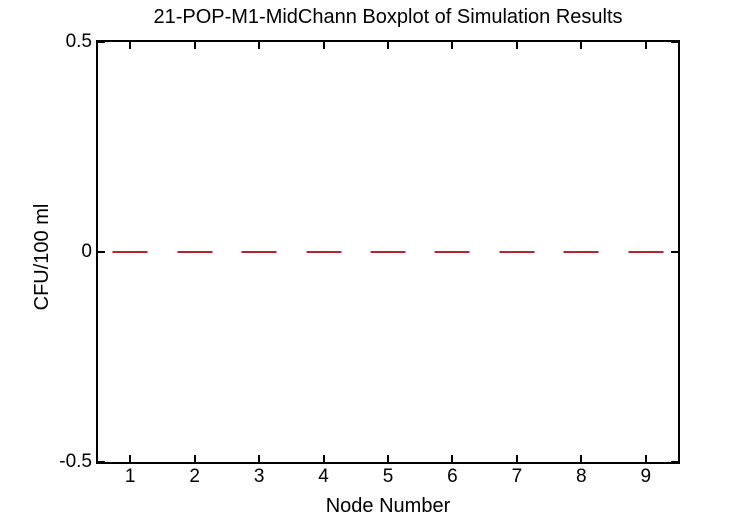 Image resolution: width=751 pixels, height=525 pixels. Describe the element at coordinates (581, 476) in the screenshot. I see `x-tick-label: 8` at that location.